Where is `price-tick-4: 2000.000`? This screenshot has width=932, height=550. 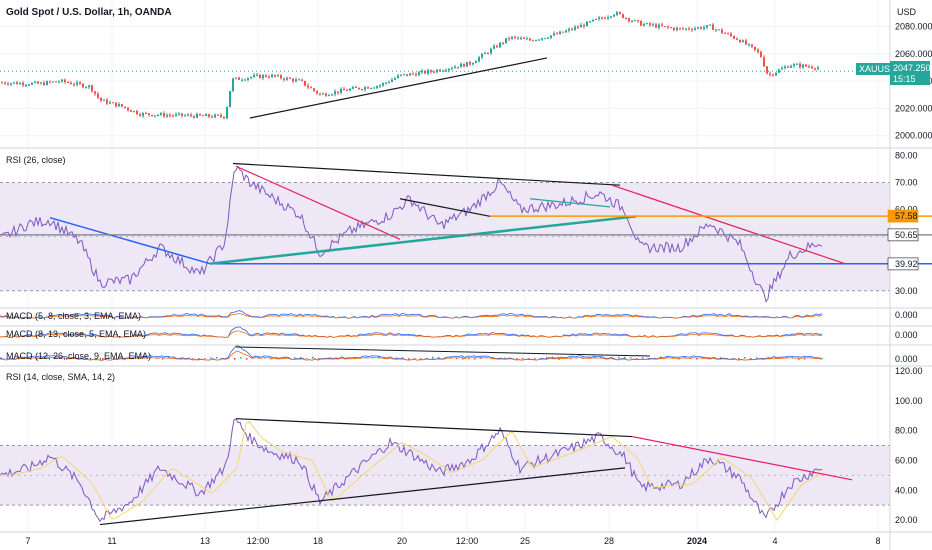
price-tick-4: 2000.000 is located at coordinates (913, 136).